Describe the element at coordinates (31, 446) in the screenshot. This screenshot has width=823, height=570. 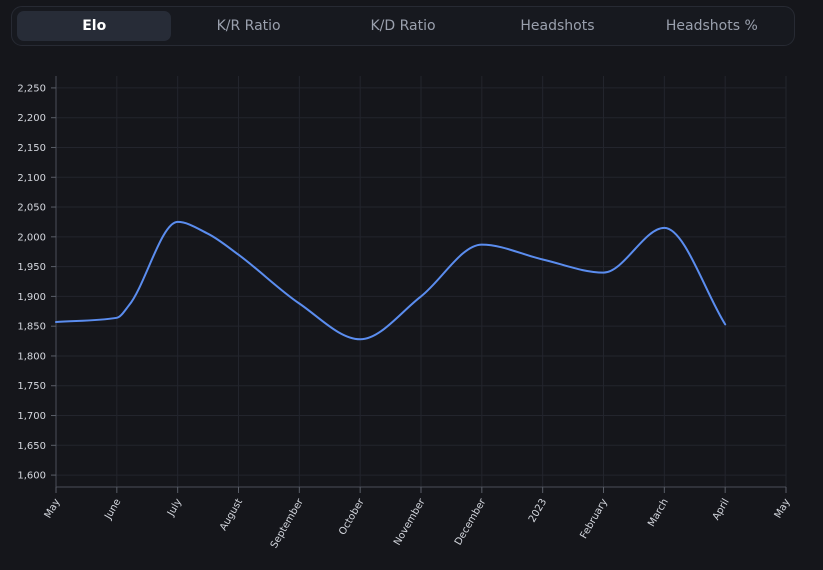
I see `y-tick-label: 1,650` at that location.